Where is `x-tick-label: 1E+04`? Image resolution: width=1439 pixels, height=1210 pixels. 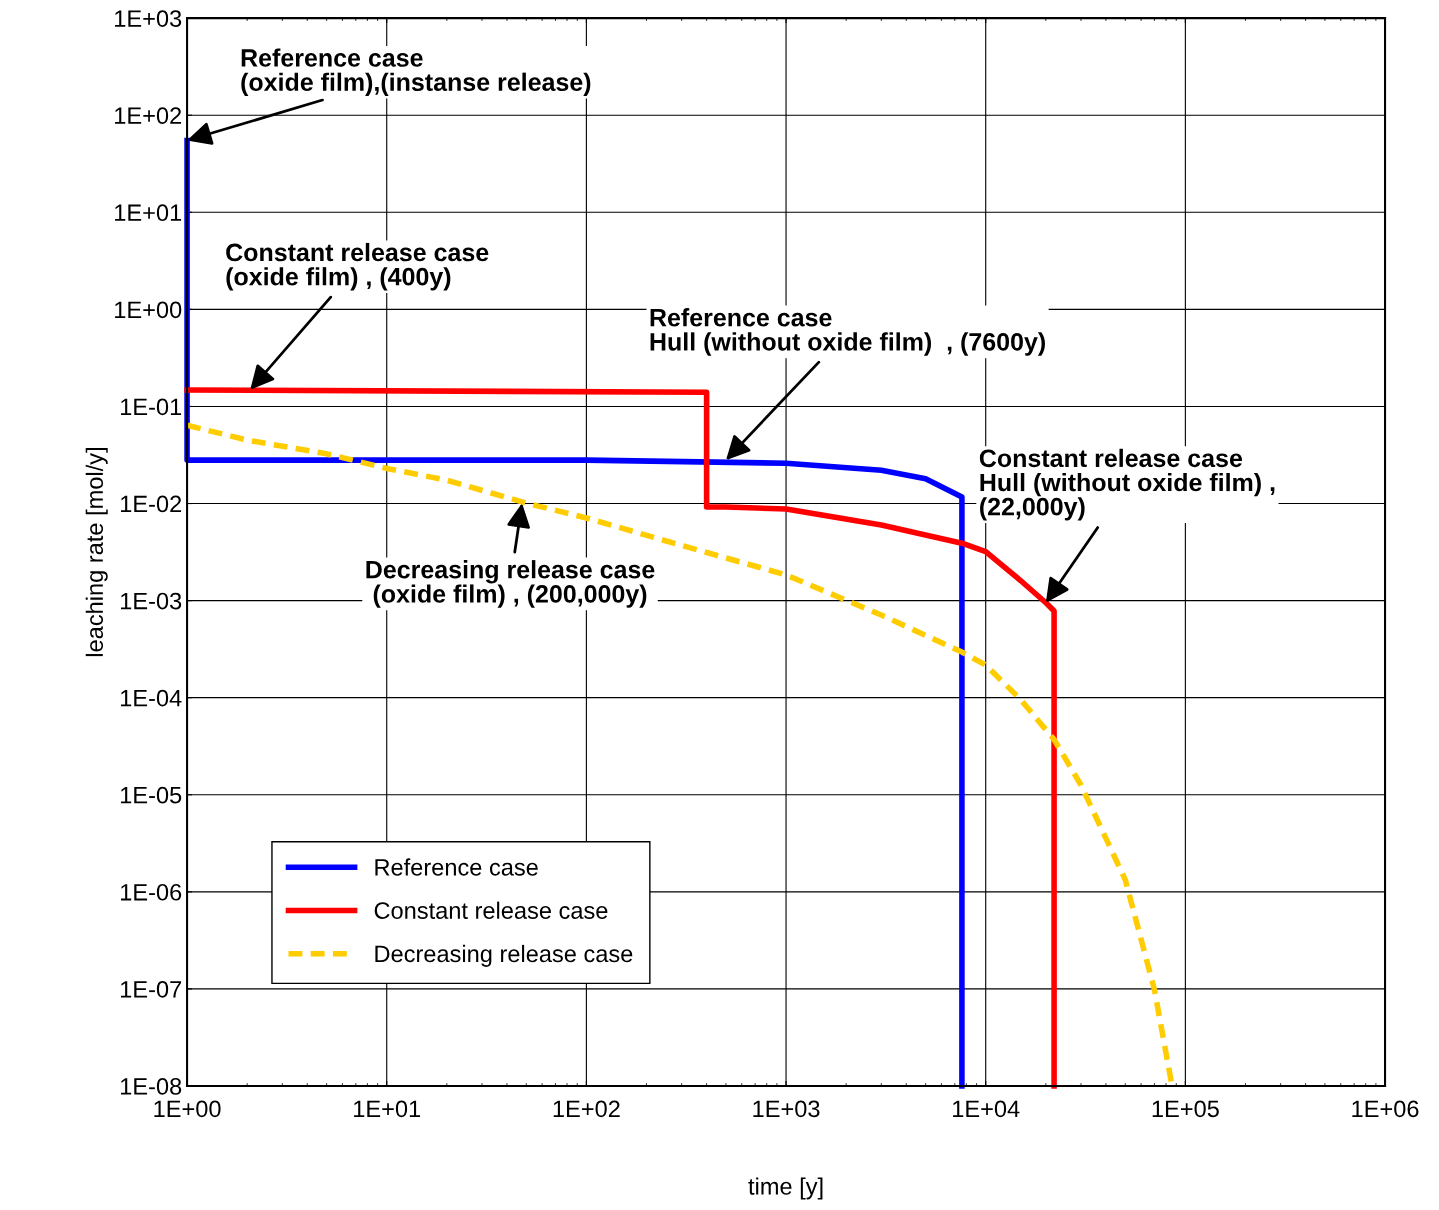
x-tick-label: 1E+04 is located at coordinates (986, 1109).